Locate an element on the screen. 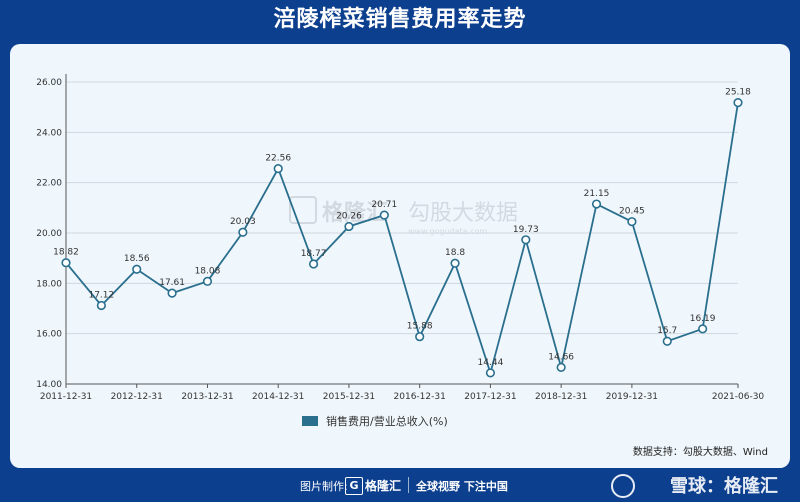 The height and width of the screenshot is (502, 800). x-tick-label: 2016-12-31 is located at coordinates (420, 397).